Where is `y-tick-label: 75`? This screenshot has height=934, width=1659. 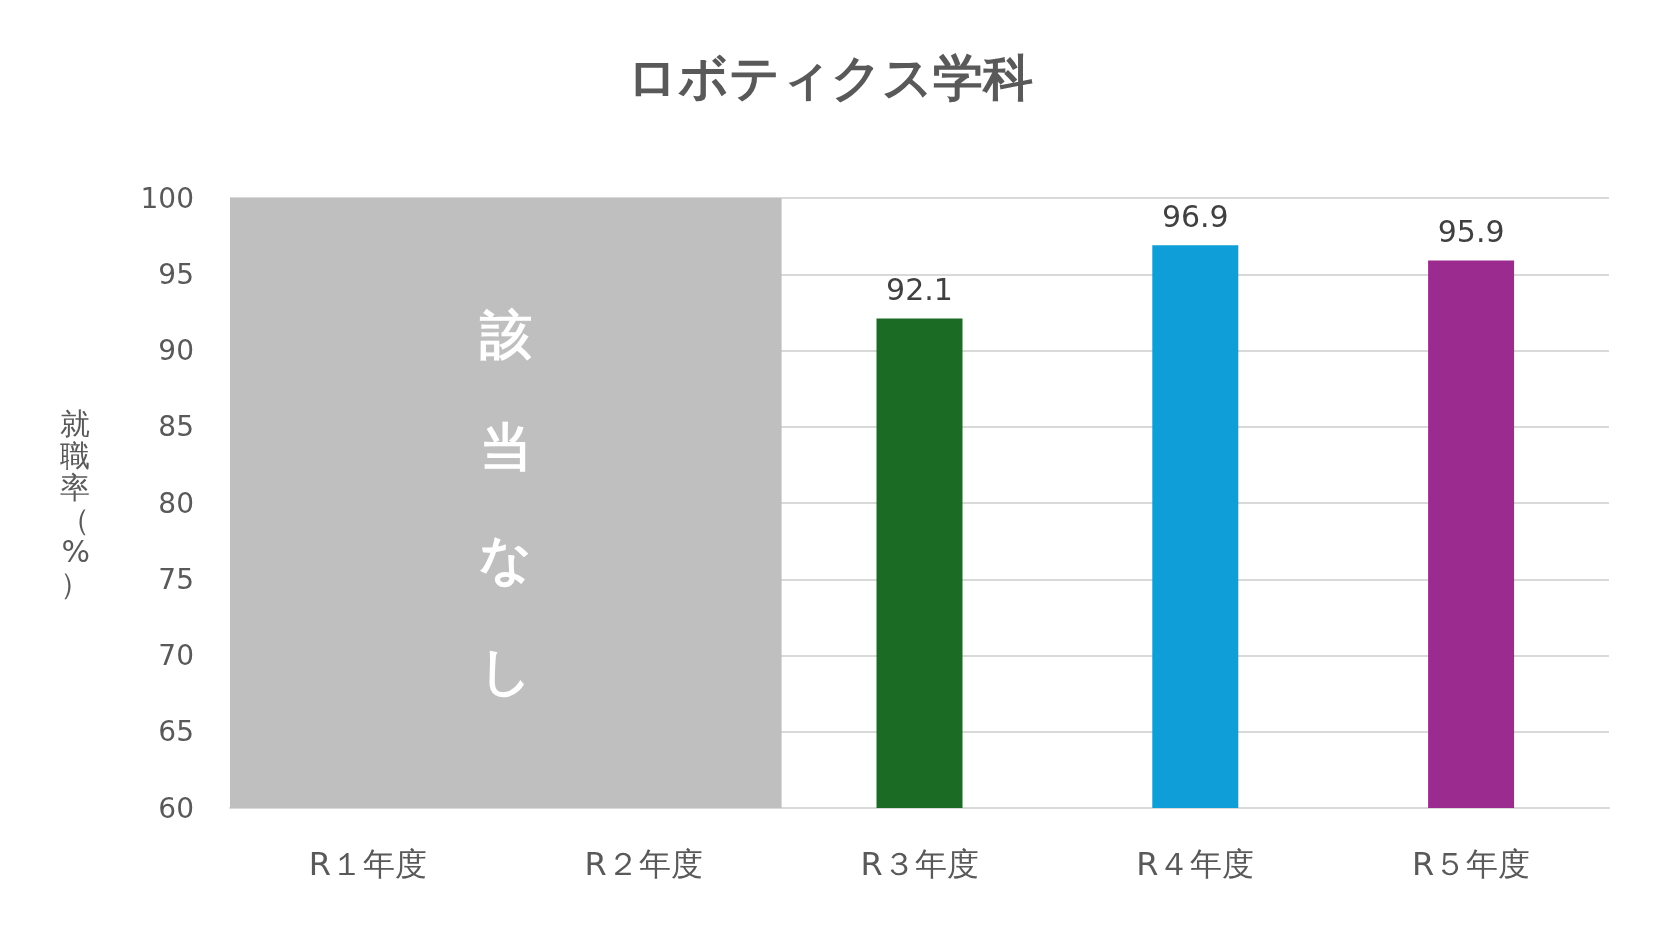 y-tick-label: 75 is located at coordinates (176, 579).